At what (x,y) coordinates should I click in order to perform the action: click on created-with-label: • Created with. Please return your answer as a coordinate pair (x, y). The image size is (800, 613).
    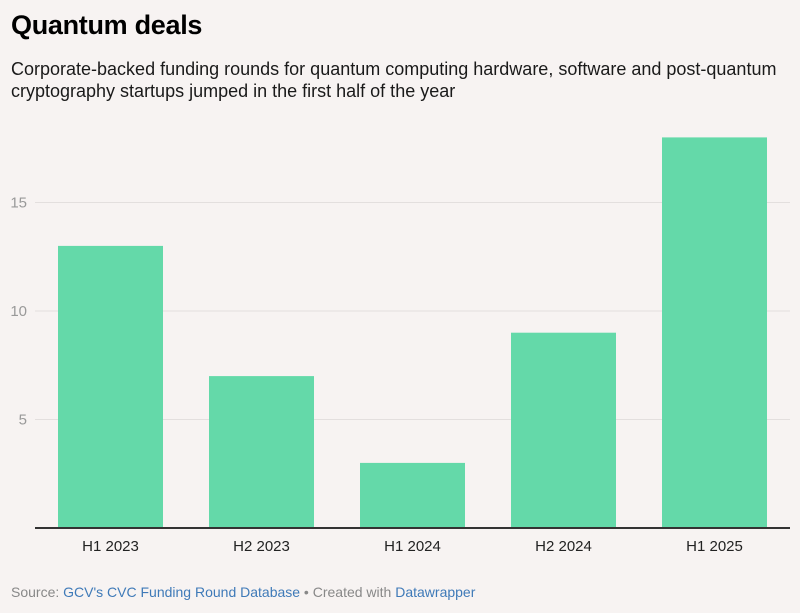
    Looking at the image, I should click on (348, 592).